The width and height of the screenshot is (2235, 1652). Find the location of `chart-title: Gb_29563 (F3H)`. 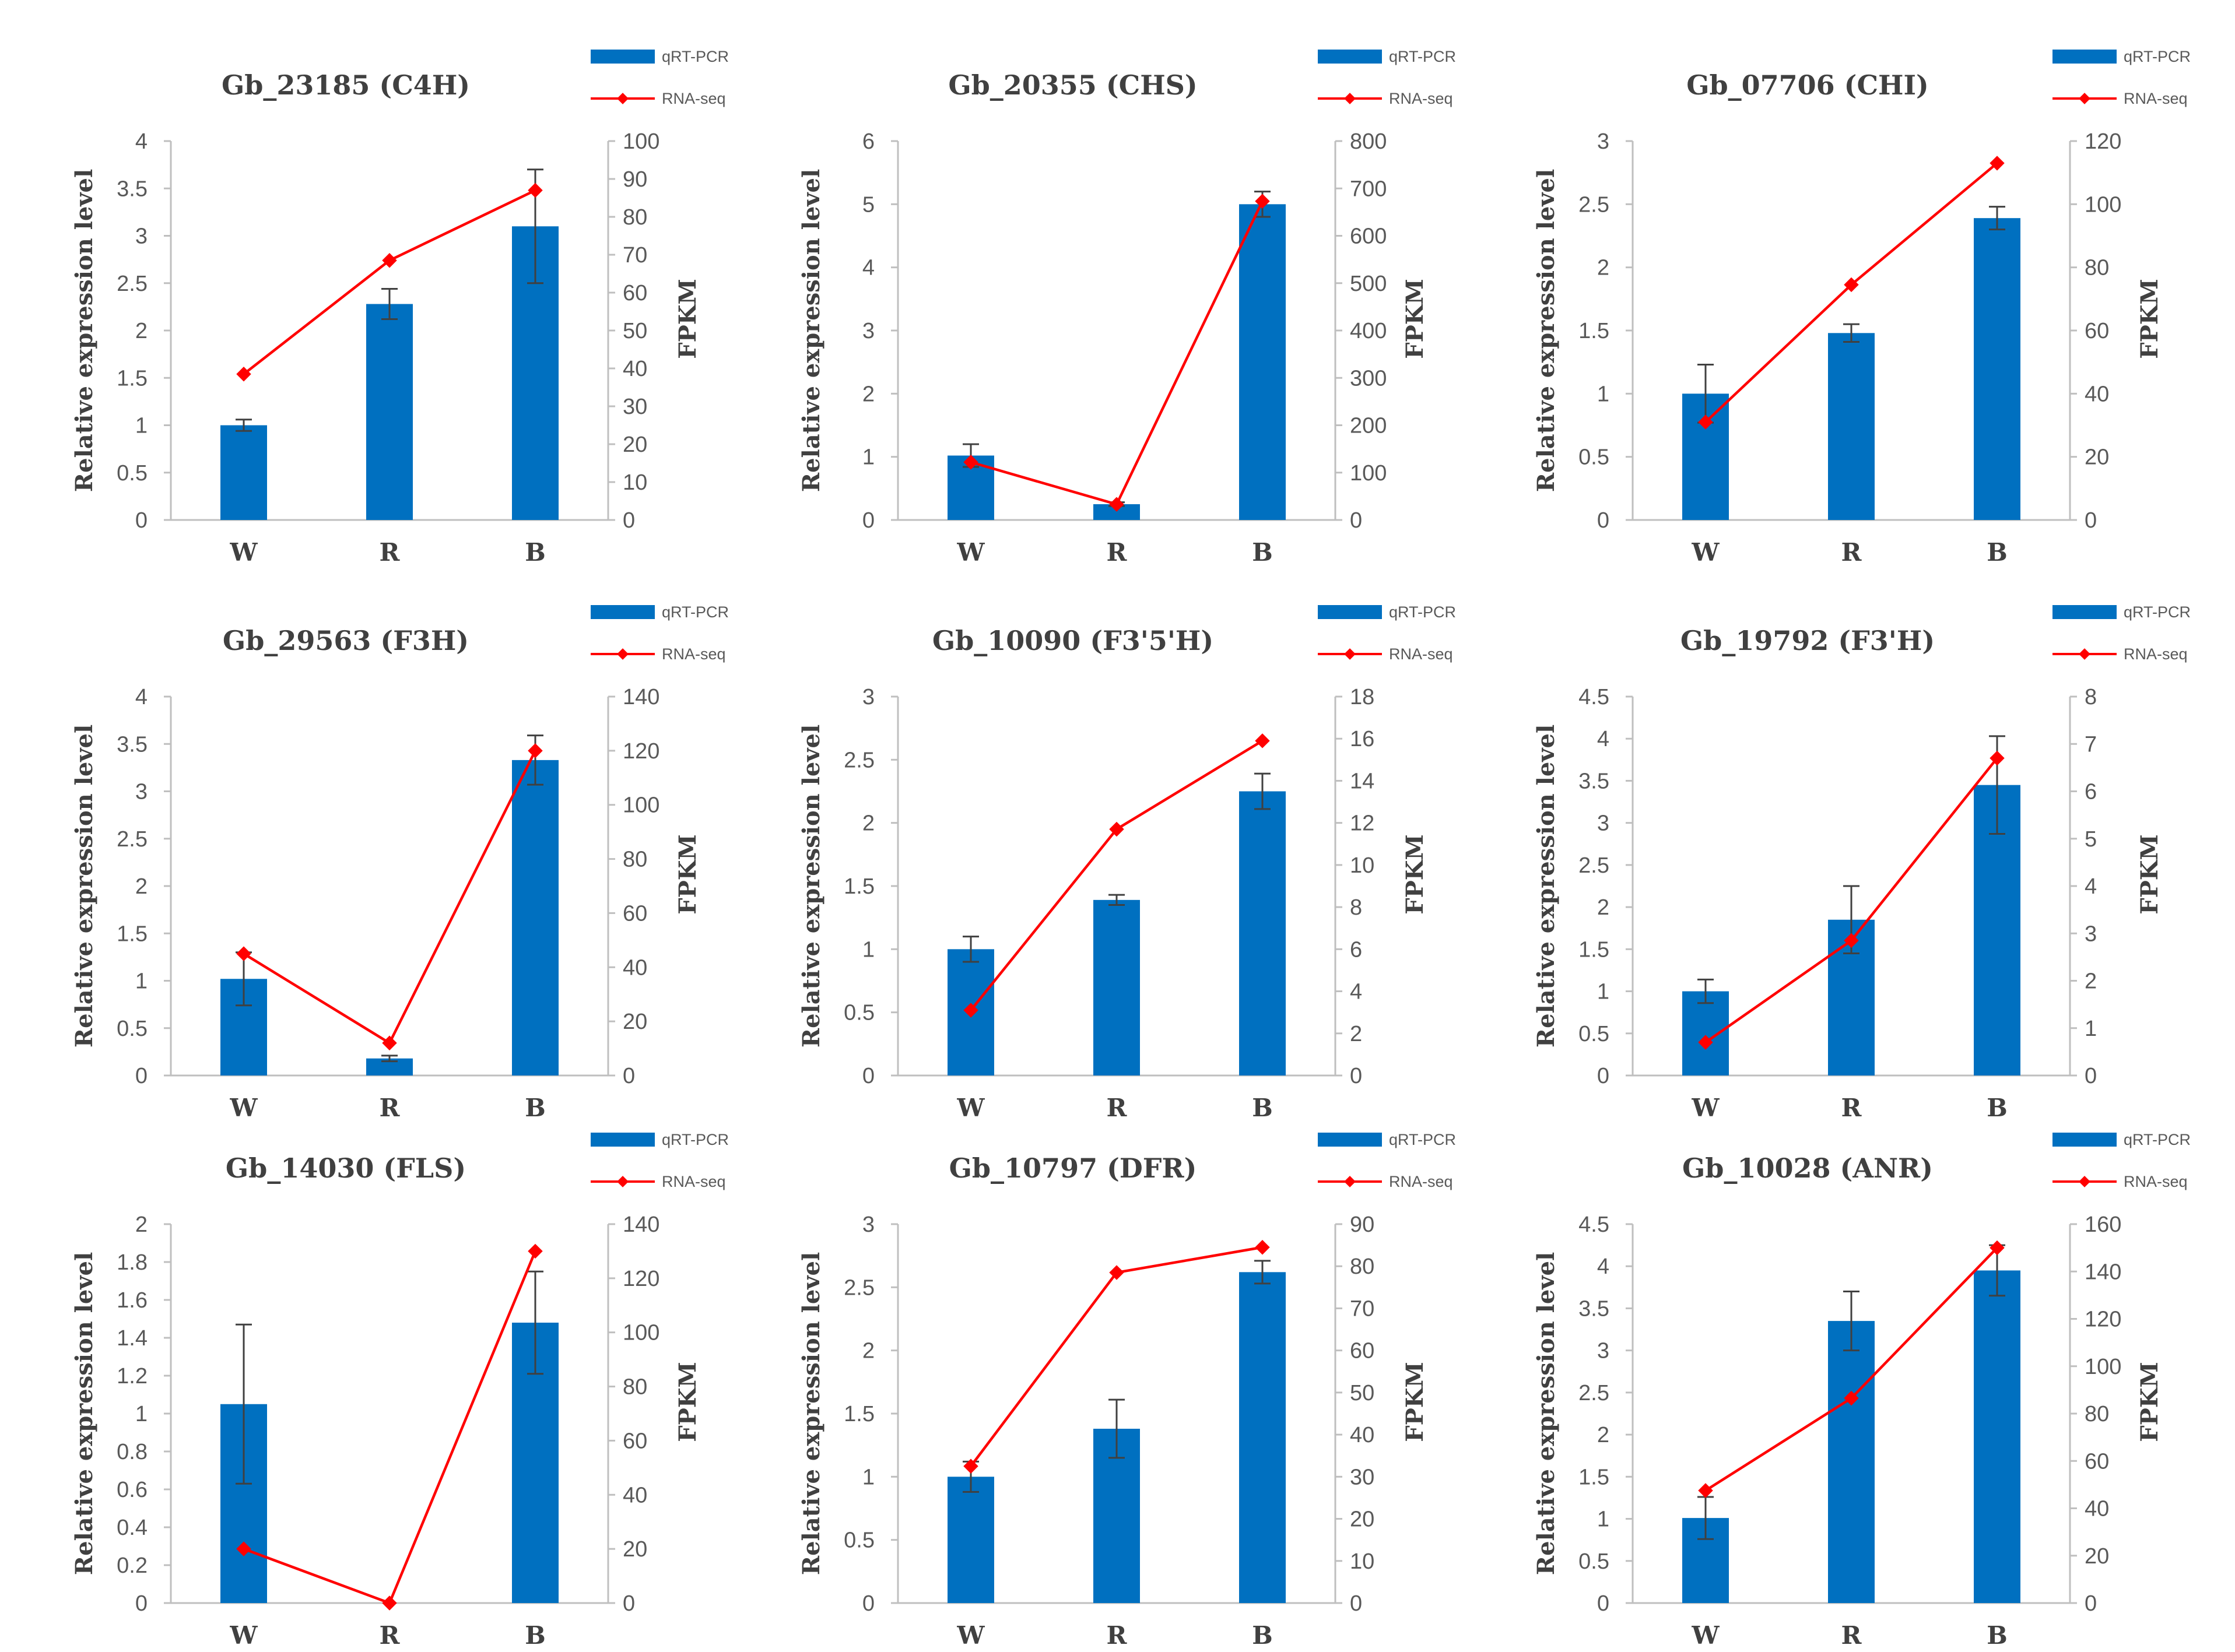

chart-title: Gb_29563 (F3H) is located at coordinates (346, 641).